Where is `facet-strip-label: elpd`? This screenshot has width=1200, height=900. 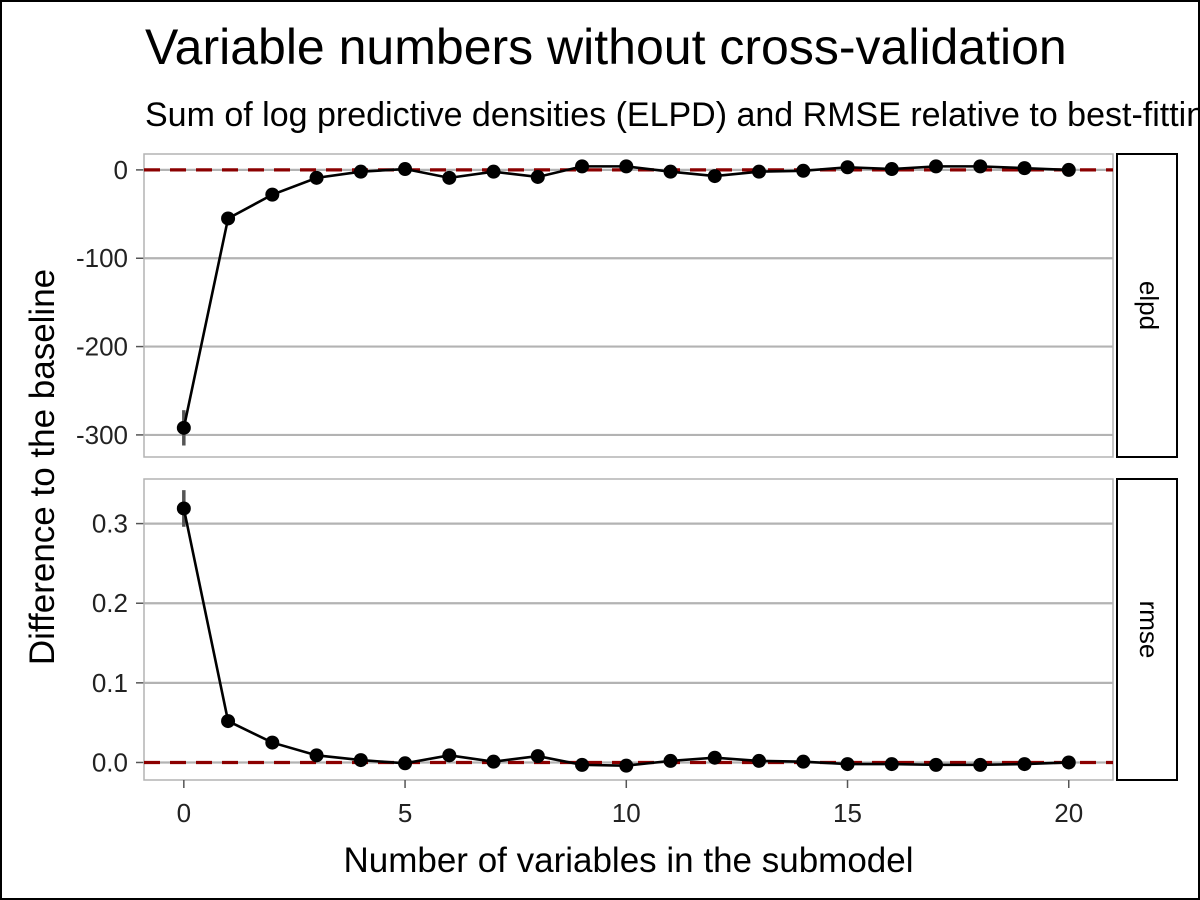 facet-strip-label: elpd is located at coordinates (1149, 305).